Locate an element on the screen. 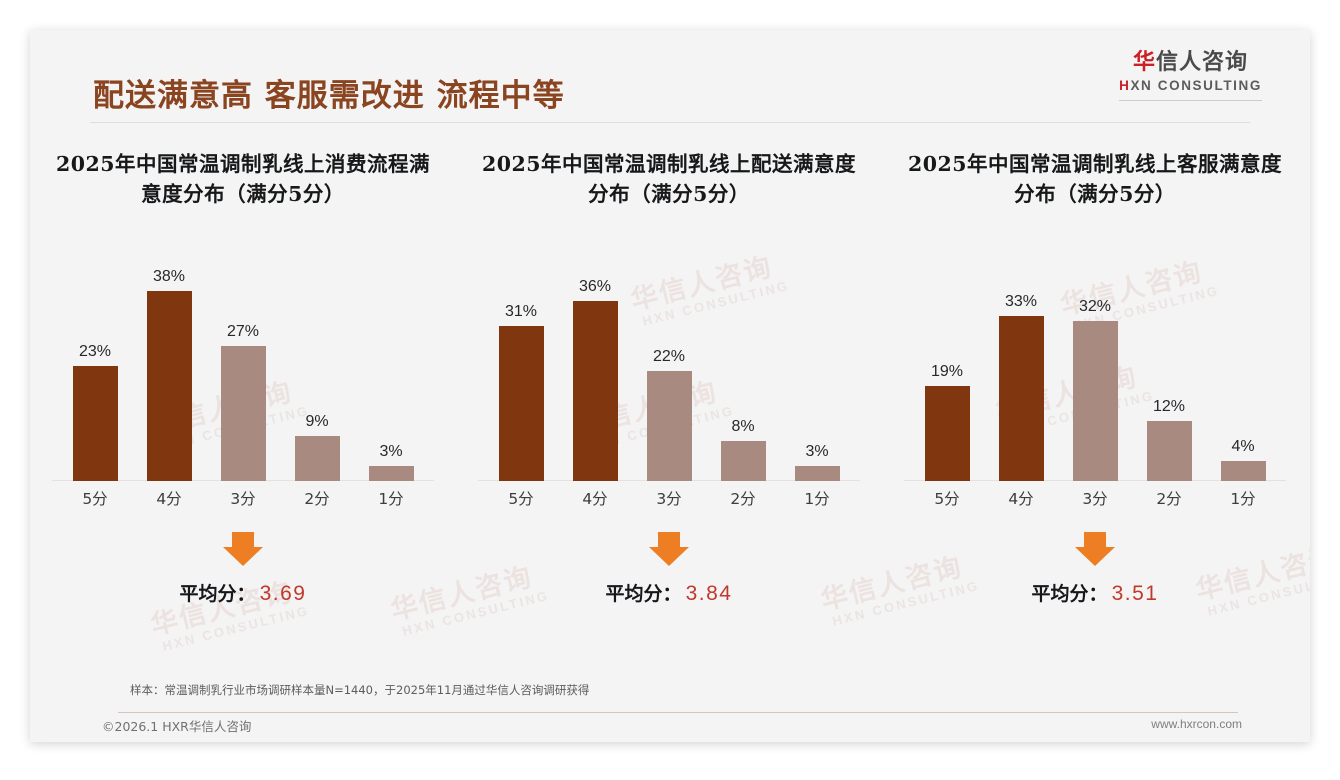 The image size is (1340, 780). watermark-en: HXN CONSULTING is located at coordinates (236, 628).